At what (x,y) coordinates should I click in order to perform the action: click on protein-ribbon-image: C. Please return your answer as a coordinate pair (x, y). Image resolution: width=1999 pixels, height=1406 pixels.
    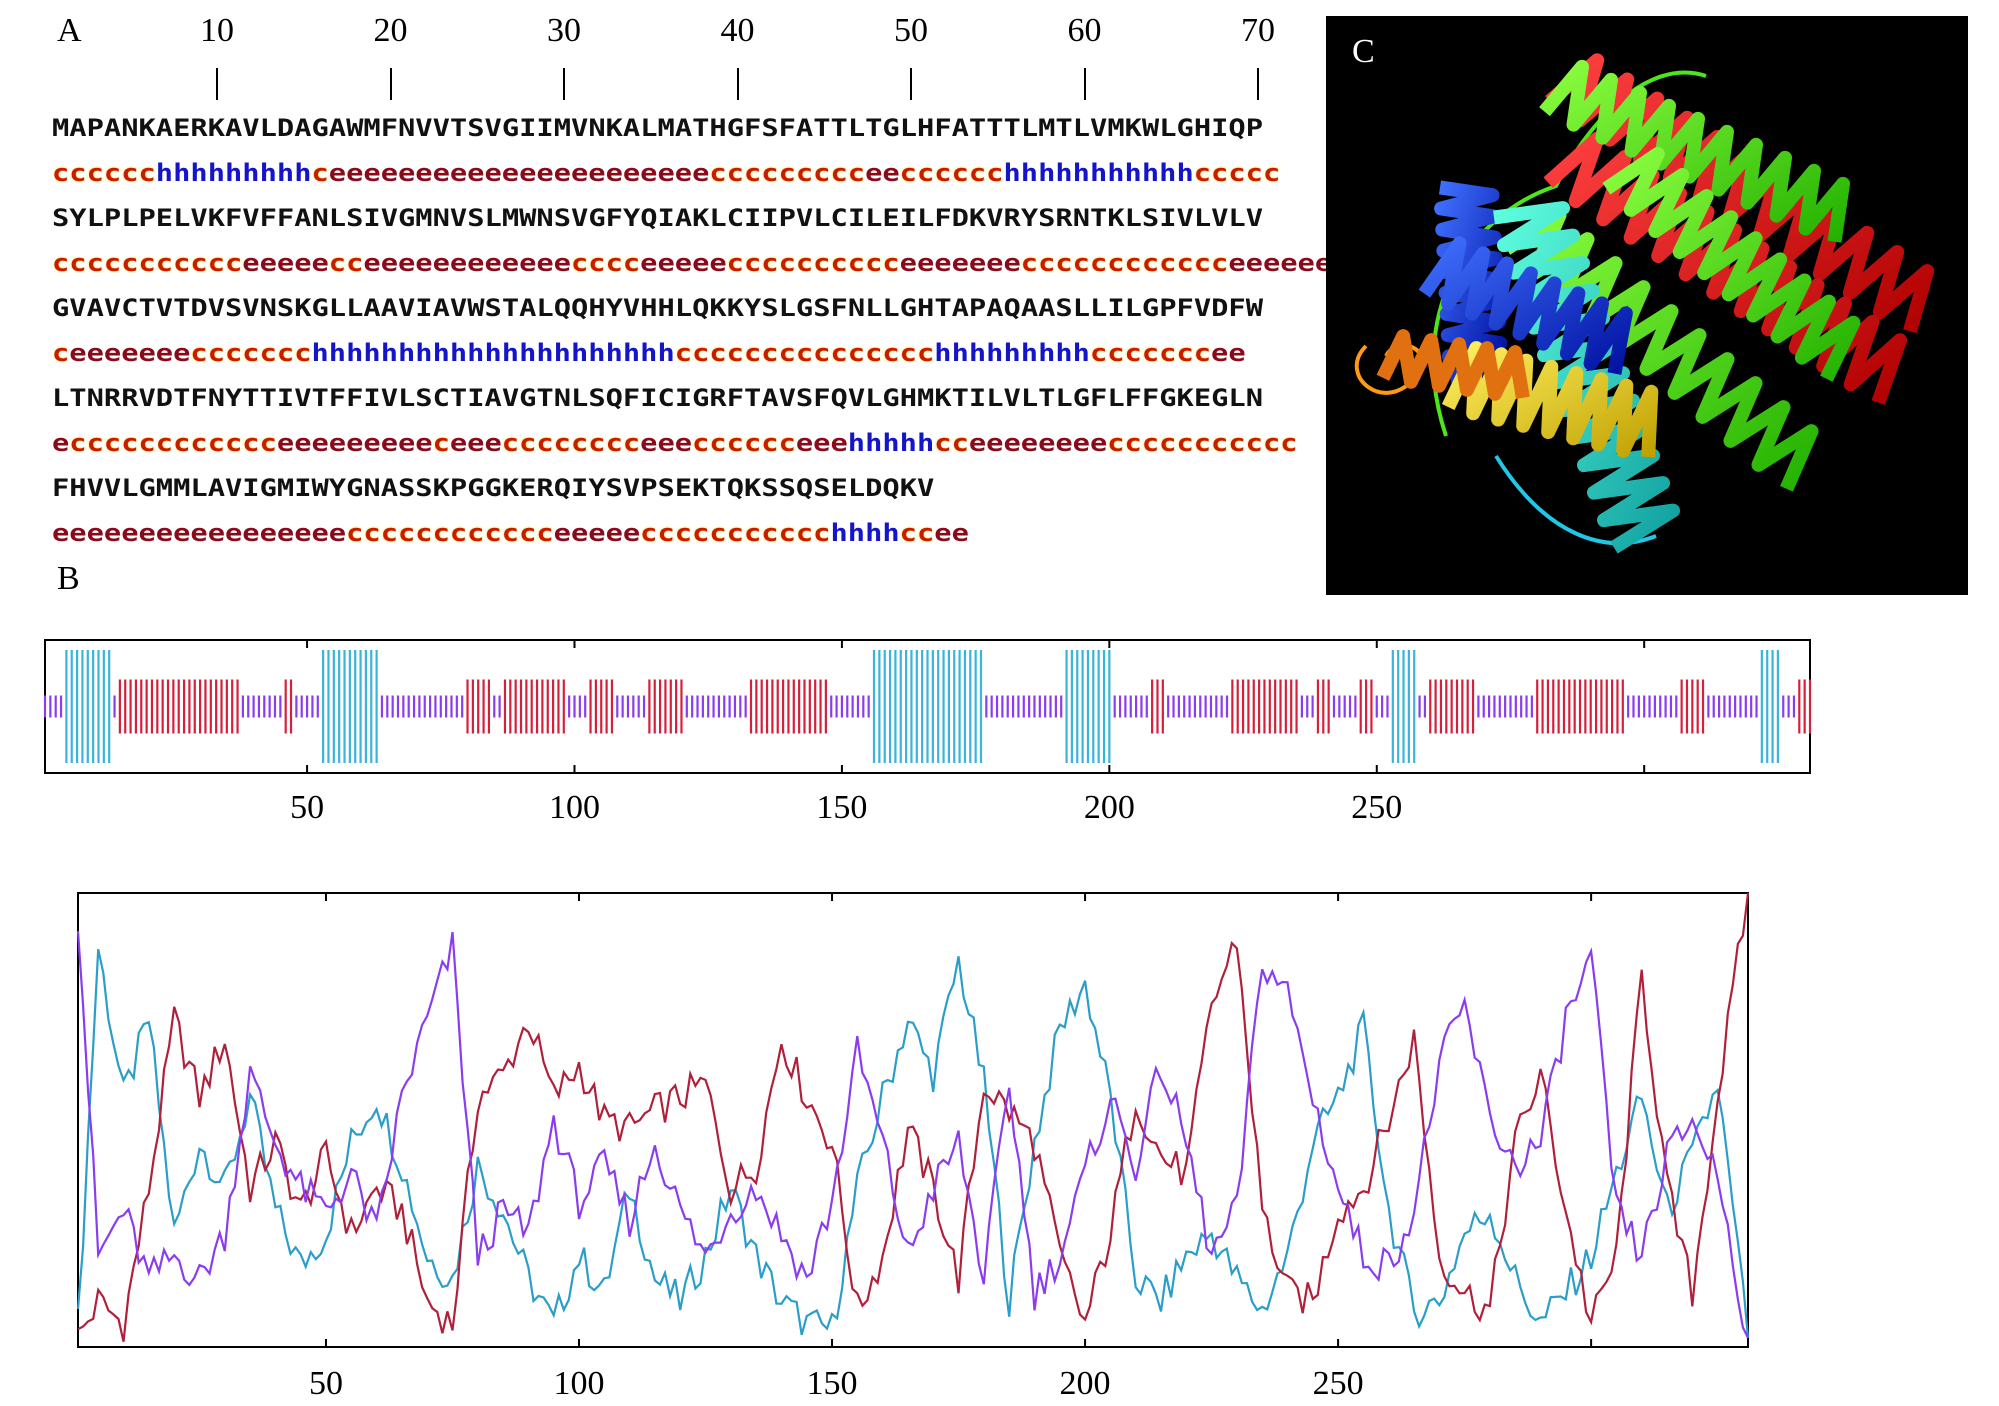
    Looking at the image, I should click on (1643, 293).